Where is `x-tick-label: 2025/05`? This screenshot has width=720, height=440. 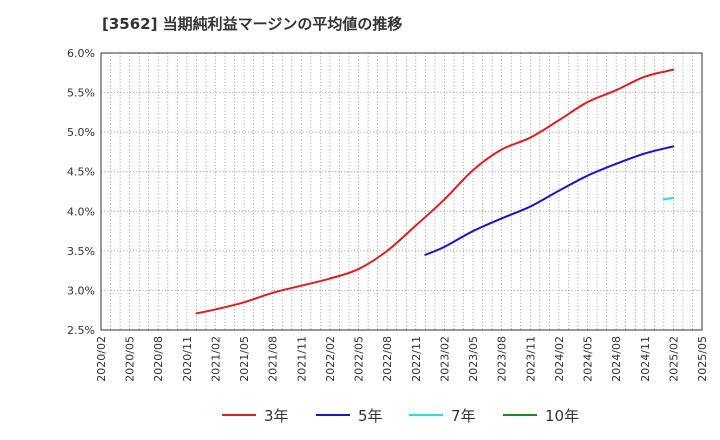
x-tick-label: 2025/05 is located at coordinates (702, 359).